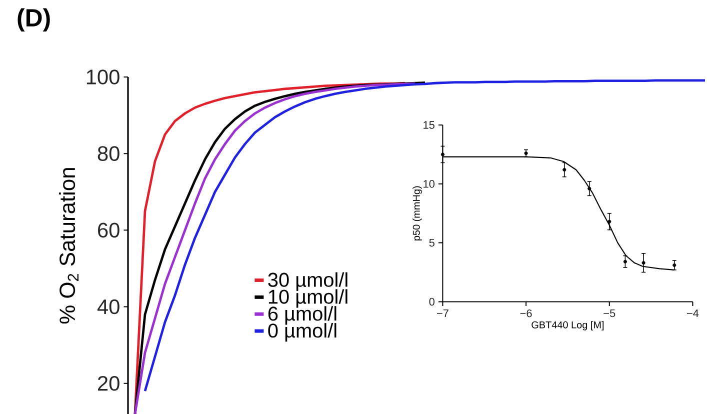 Image resolution: width=707 pixels, height=414 pixels. What do you see at coordinates (68, 246) in the screenshot?
I see `y-axis-title: % O$_{2}$ Saturation` at bounding box center [68, 246].